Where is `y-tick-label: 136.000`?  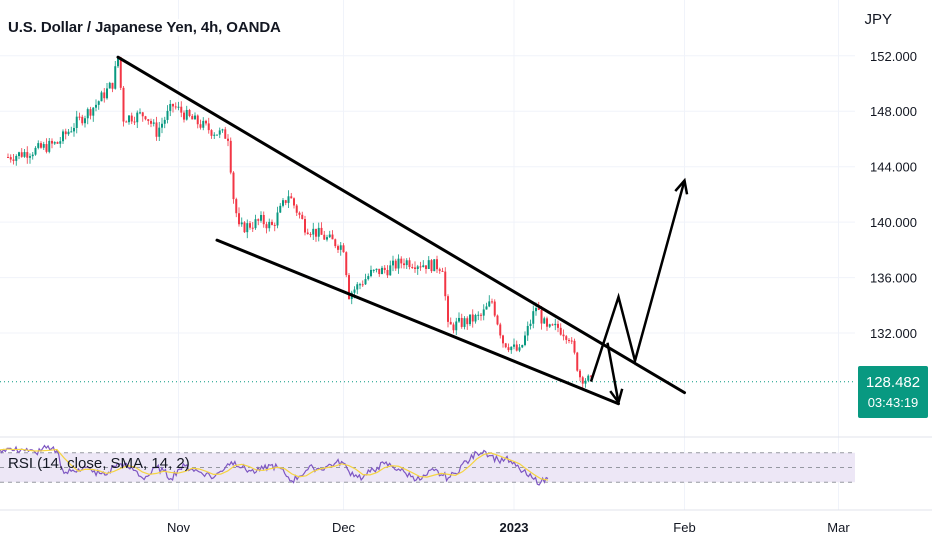 y-tick-label: 136.000 is located at coordinates (893, 278).